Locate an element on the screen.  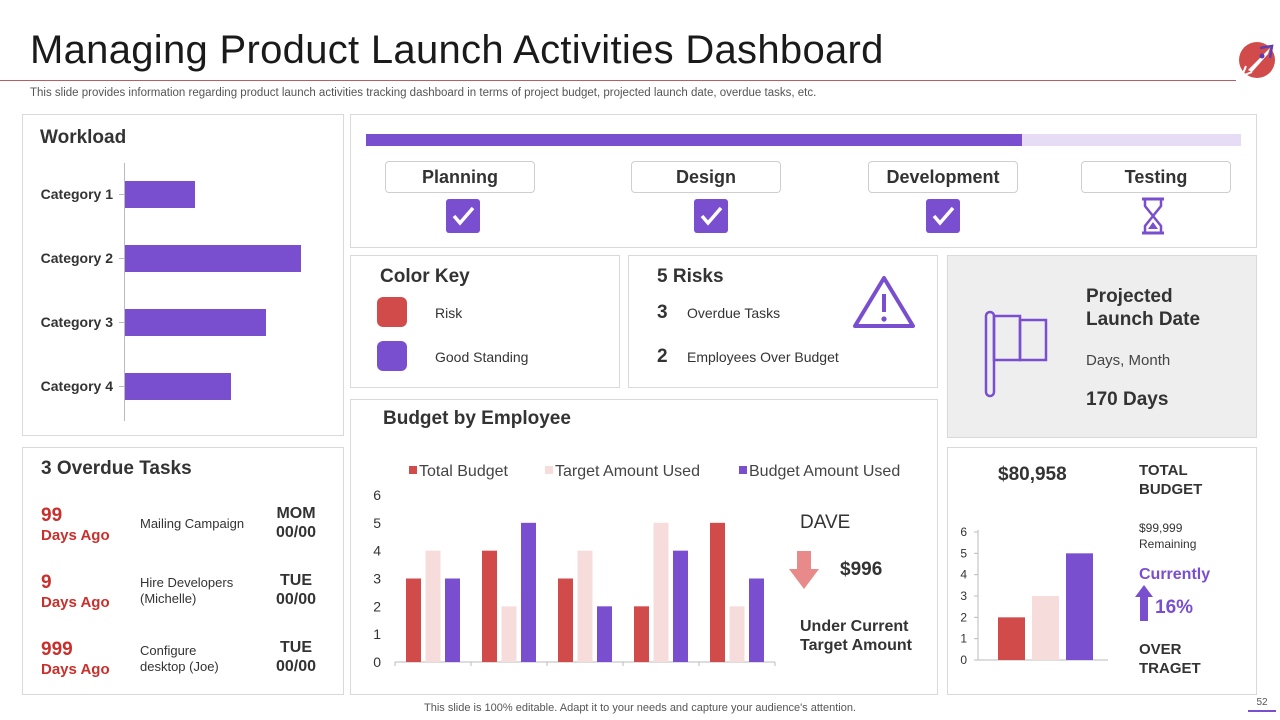
stages-panel: Planning Design Development Testing is located at coordinates (803, 181).